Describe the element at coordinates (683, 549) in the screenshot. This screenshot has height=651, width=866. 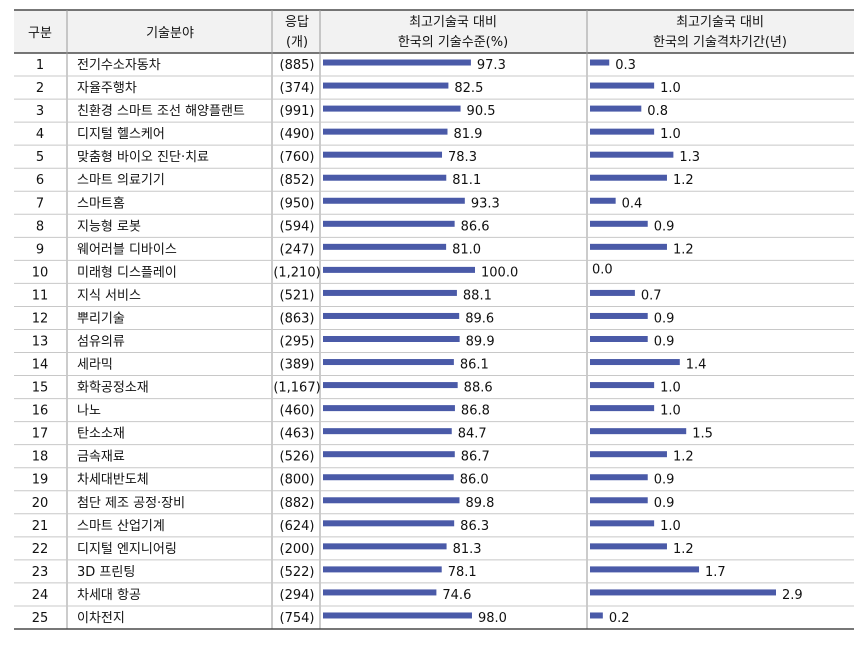
I see `gap-value-label: 1.2` at that location.